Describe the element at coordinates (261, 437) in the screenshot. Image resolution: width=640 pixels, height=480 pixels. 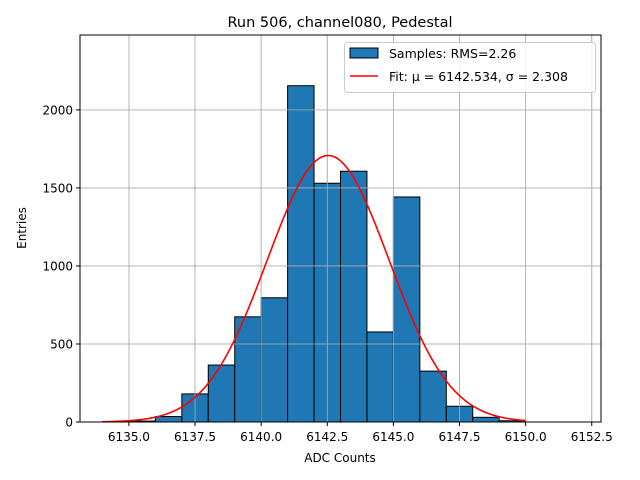
I see `x-tick-label: 6140.0` at that location.